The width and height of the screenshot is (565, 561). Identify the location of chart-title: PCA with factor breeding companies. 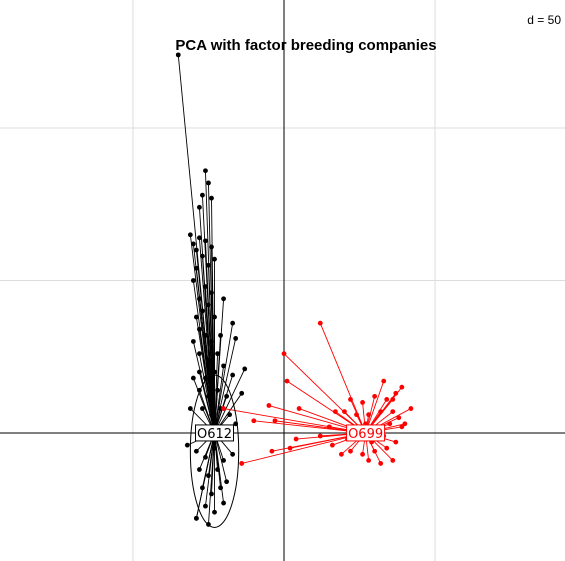
(305, 45).